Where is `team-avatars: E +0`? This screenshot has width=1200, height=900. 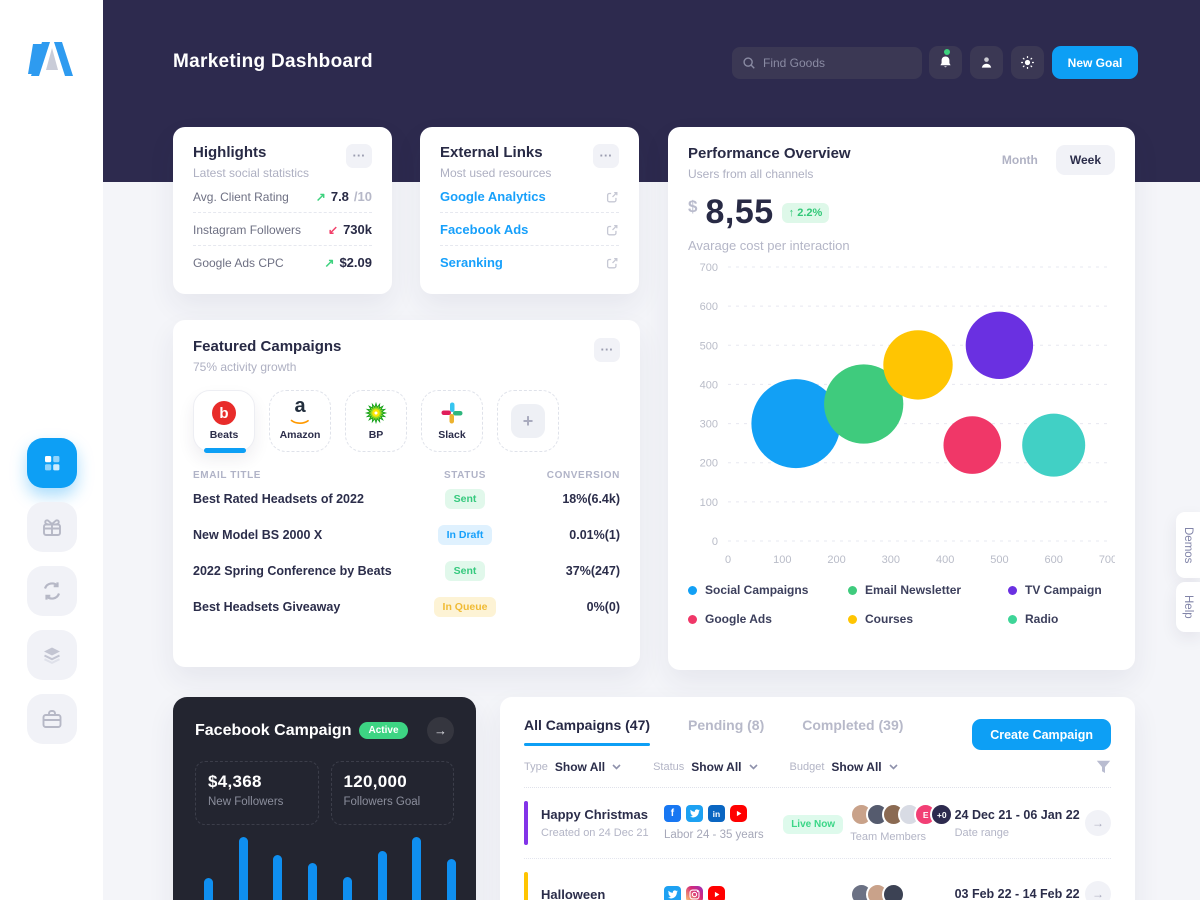 team-avatars: E +0 is located at coordinates (902, 814).